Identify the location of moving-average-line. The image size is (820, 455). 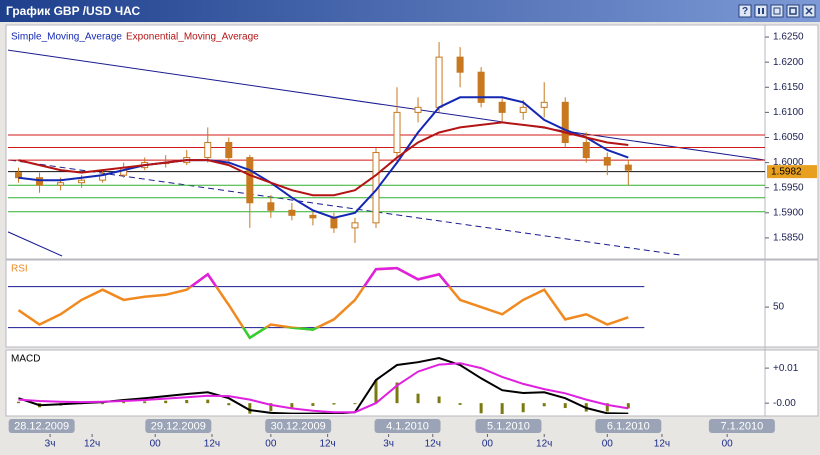
(323, 159).